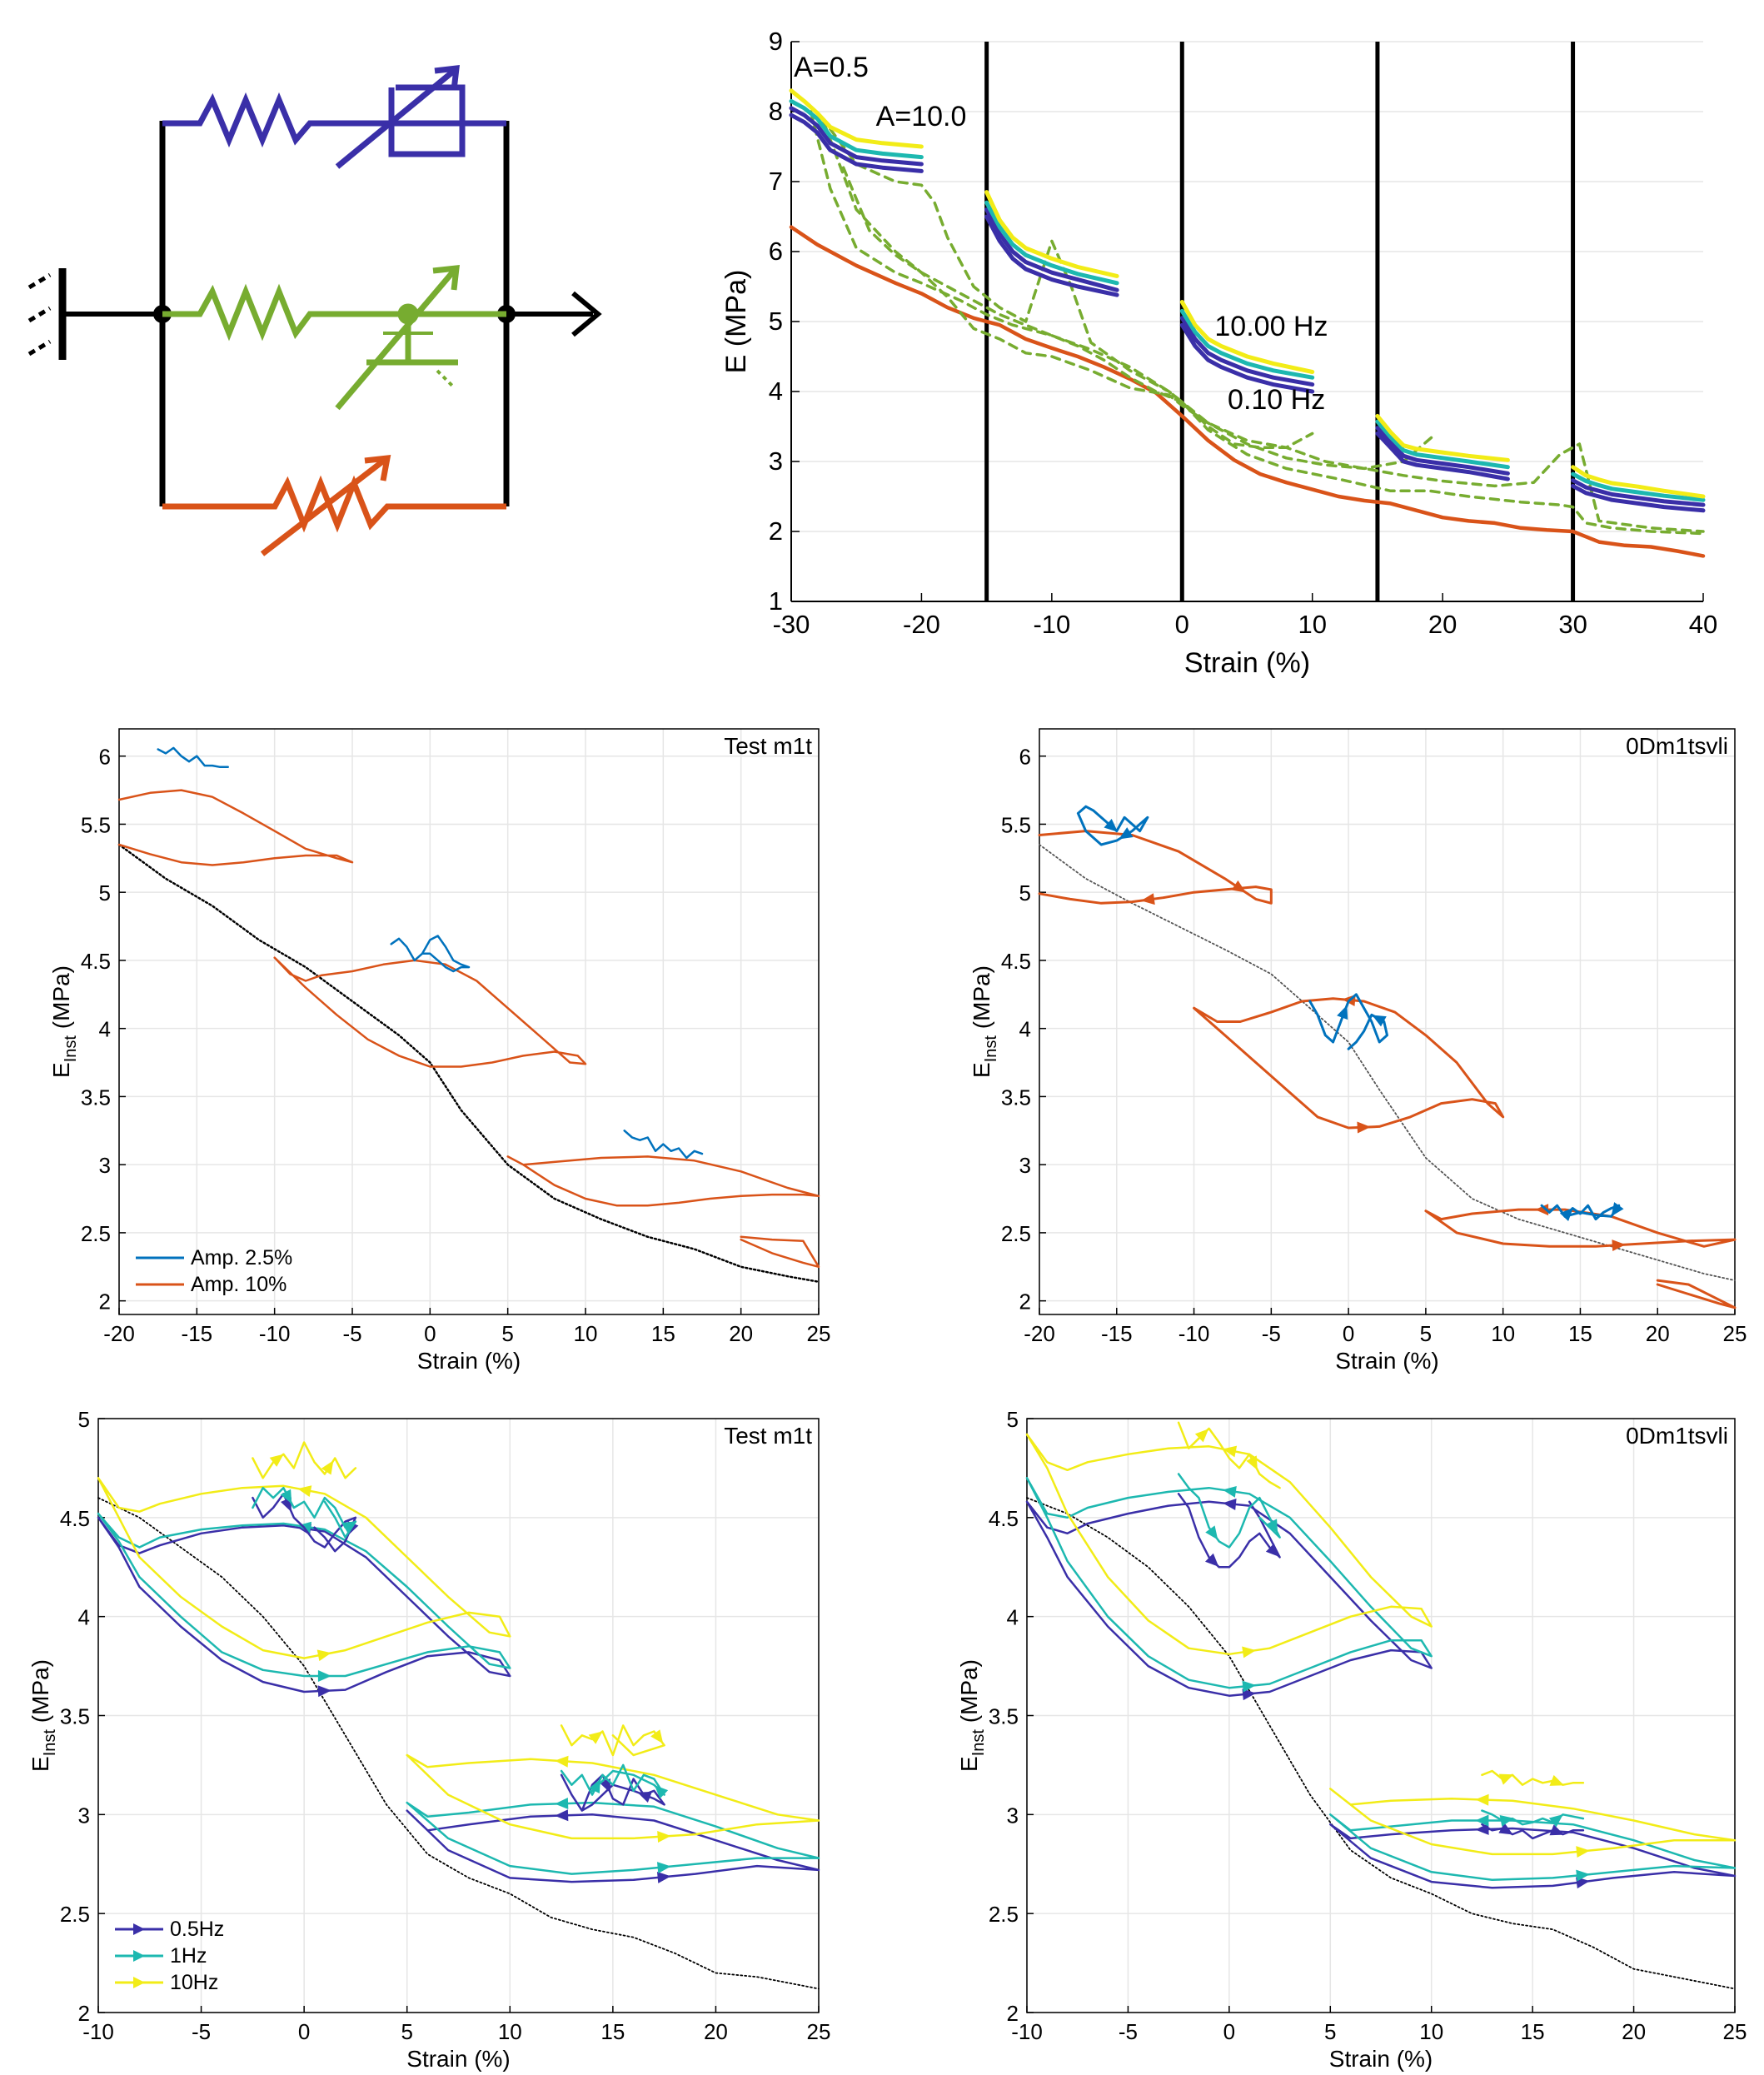  I want to click on x-tick-label: 25, so click(1735, 1333).